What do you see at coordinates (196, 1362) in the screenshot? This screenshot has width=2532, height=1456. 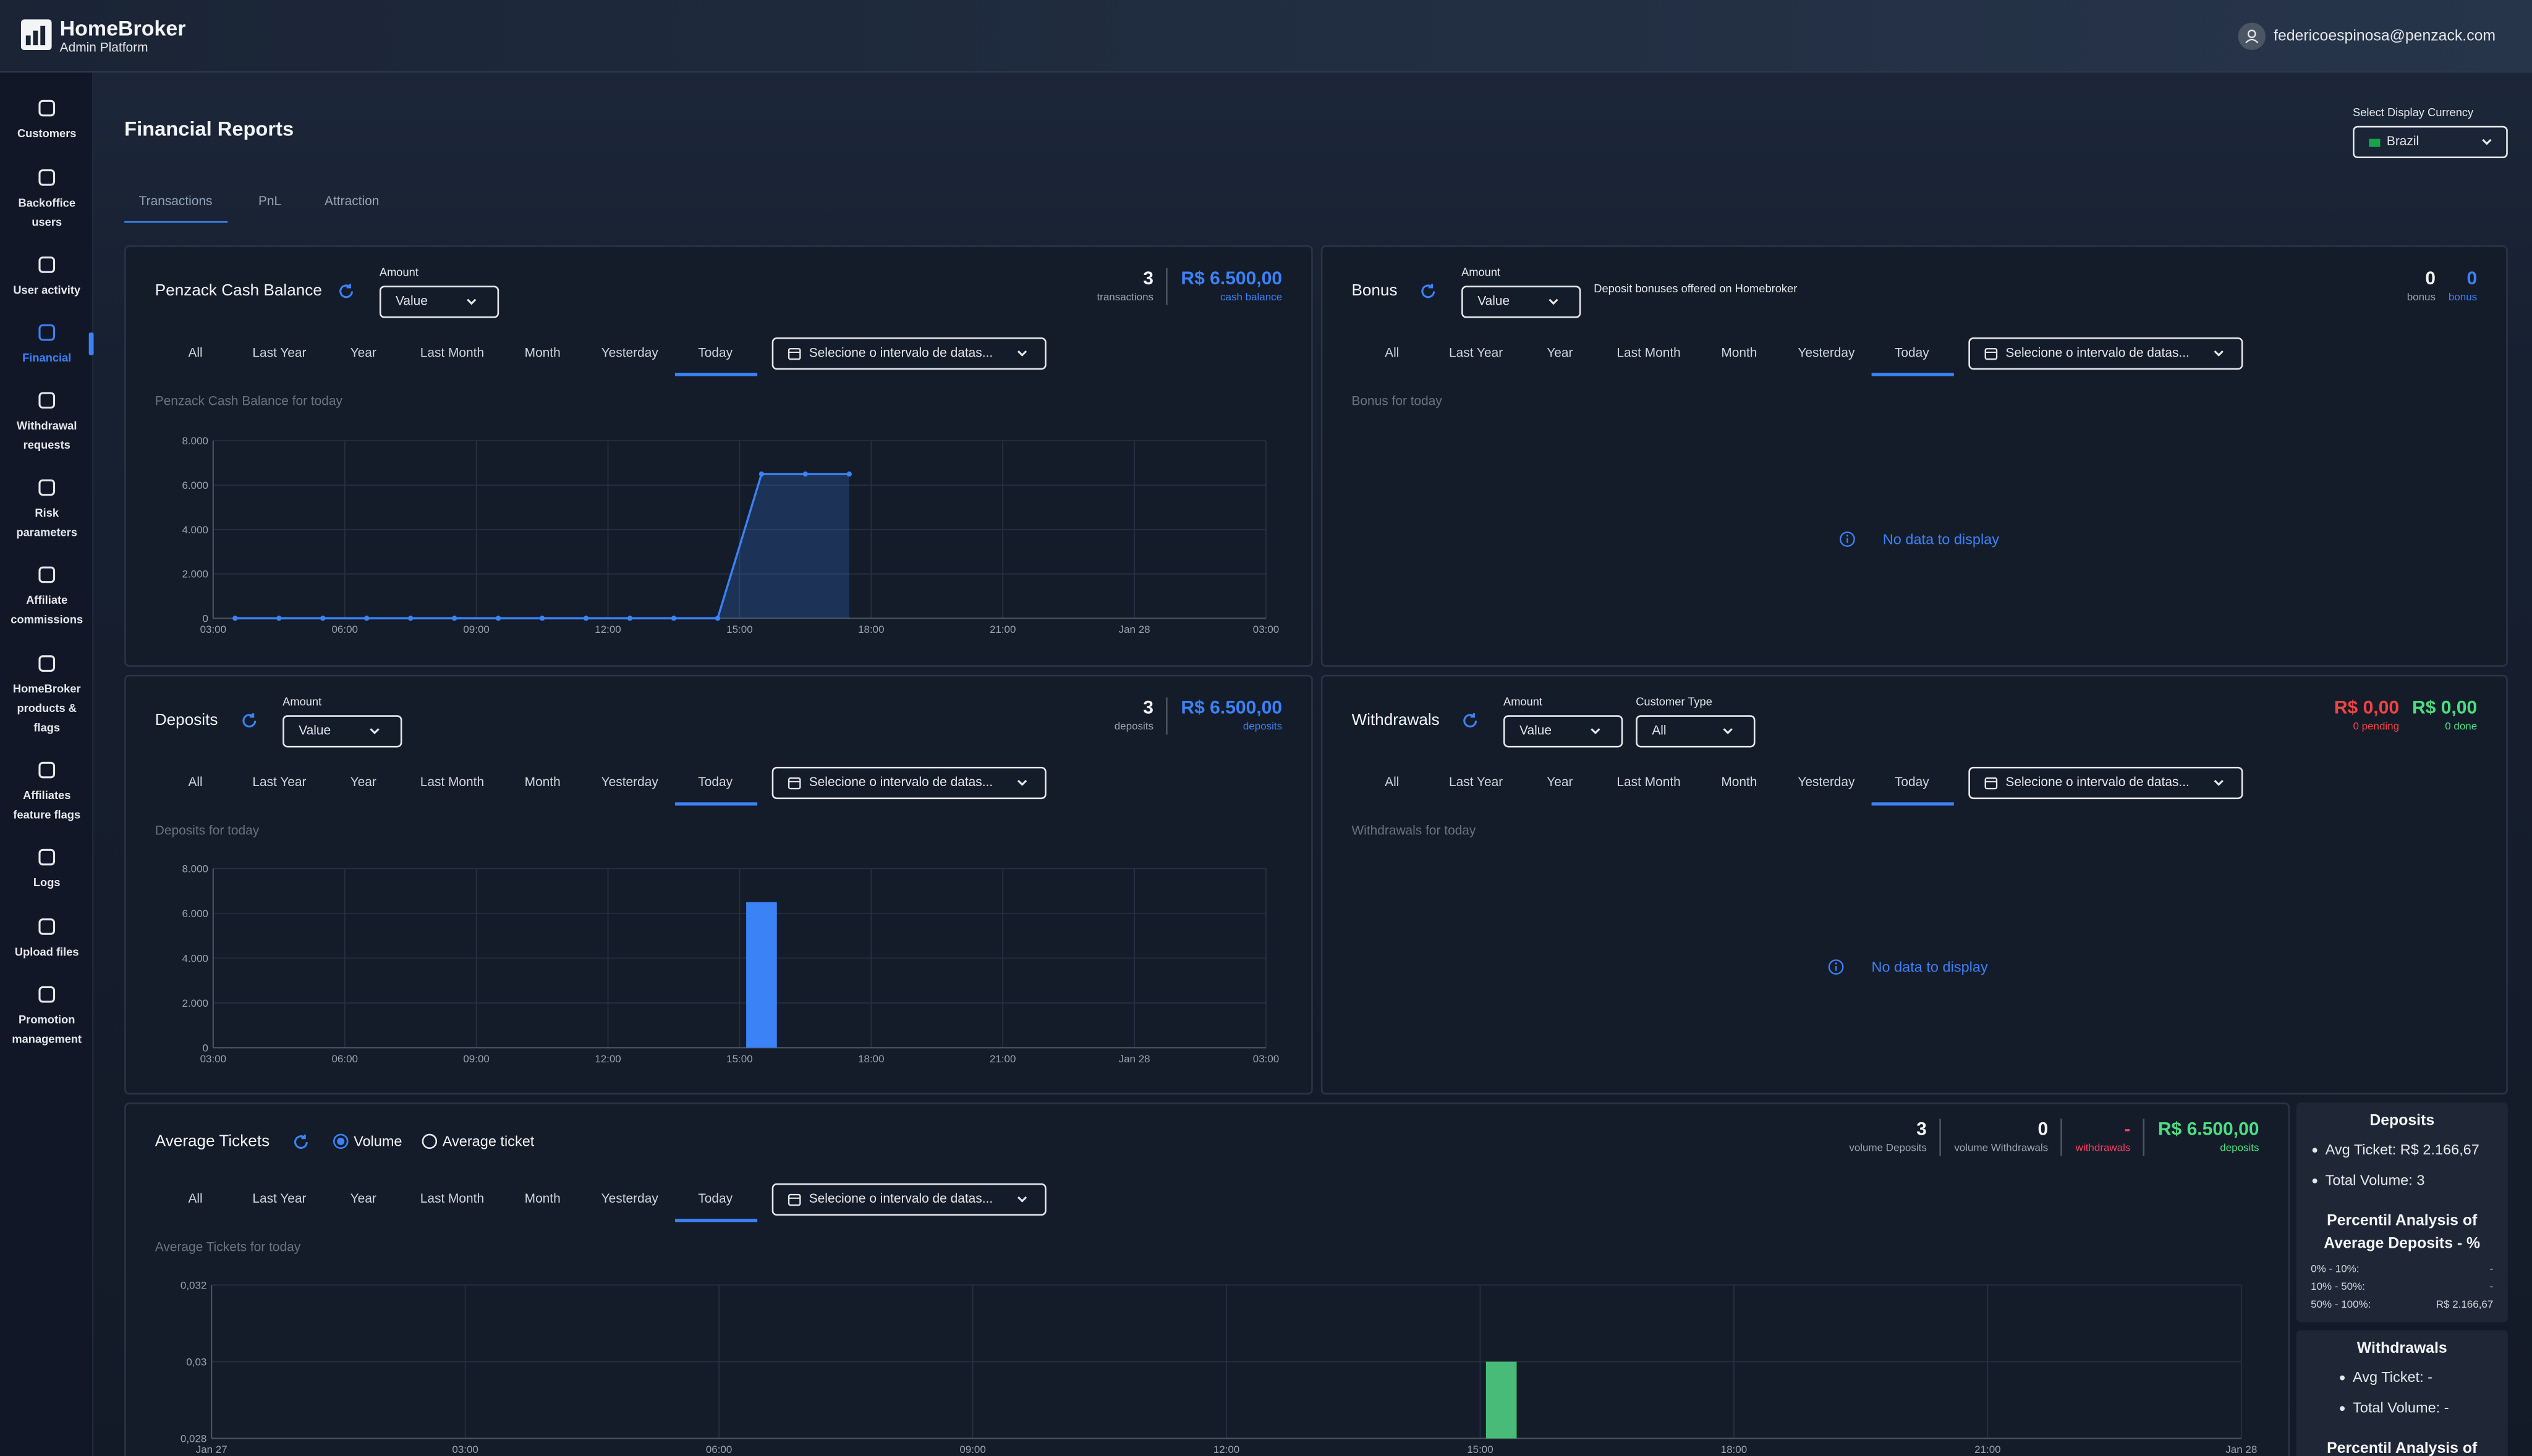 I see `y-tick-label: 0,03` at bounding box center [196, 1362].